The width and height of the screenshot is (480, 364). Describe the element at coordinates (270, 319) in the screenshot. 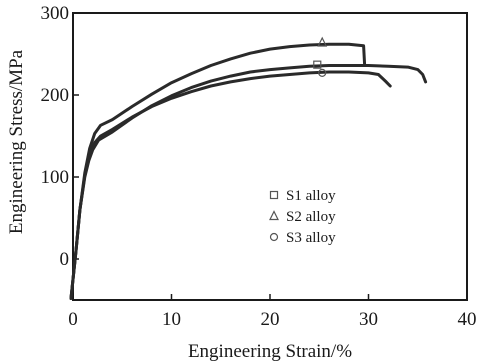

I see `x-tick-label: 20` at that location.